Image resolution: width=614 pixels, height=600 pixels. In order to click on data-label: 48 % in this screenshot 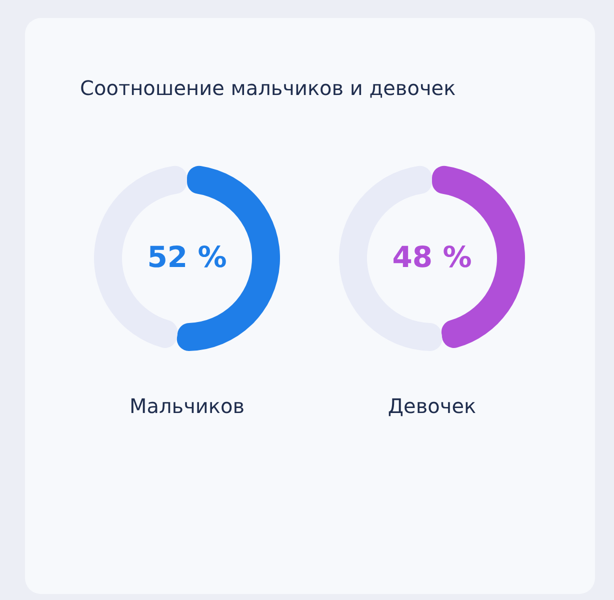, I will do `click(432, 257)`.